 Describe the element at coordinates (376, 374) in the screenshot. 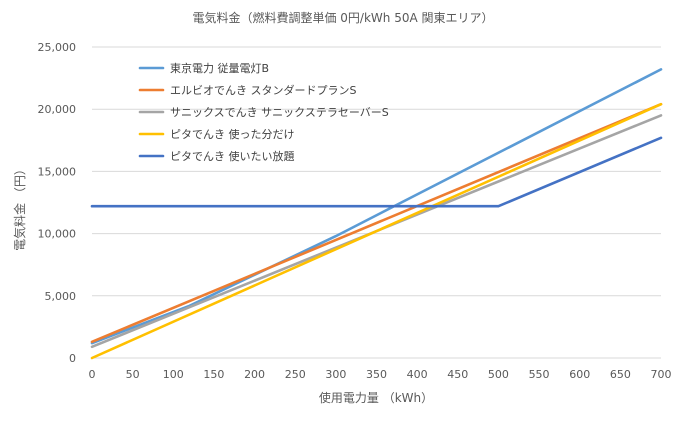

I see `x-tick-label: 350` at that location.